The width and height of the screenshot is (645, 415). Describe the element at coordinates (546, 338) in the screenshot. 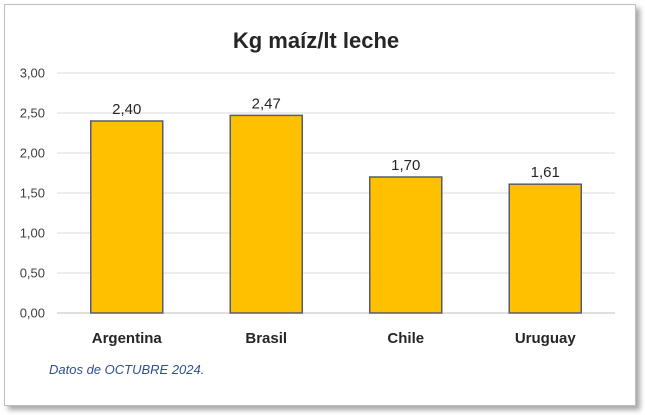

I see `category-label: Uruguay` at that location.